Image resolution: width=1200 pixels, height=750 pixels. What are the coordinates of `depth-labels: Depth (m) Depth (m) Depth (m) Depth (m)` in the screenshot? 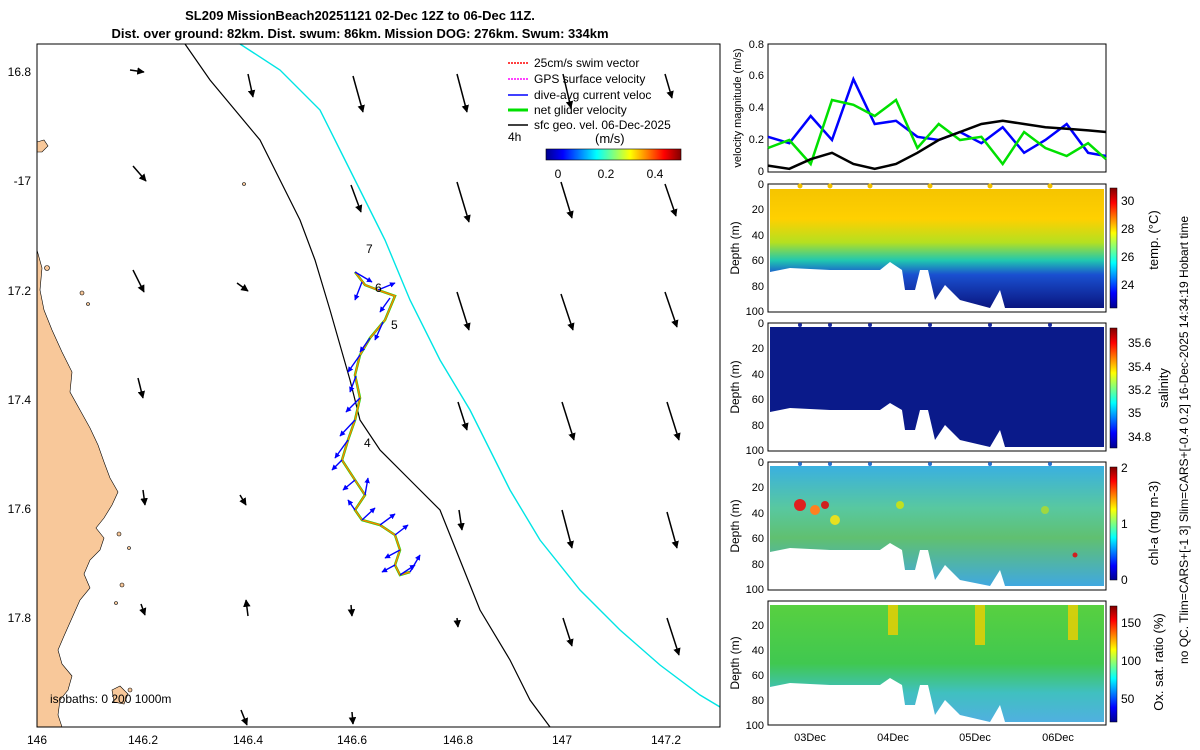 It's located at (735, 455).